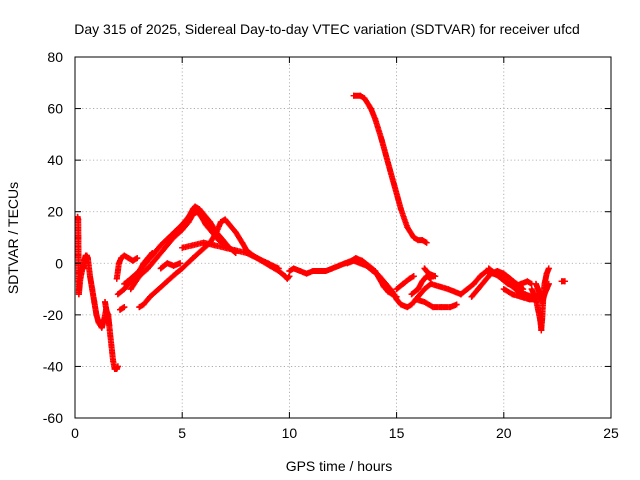 This screenshot has height=480, width=640. I want to click on x-tick-label: 0, so click(75, 433).